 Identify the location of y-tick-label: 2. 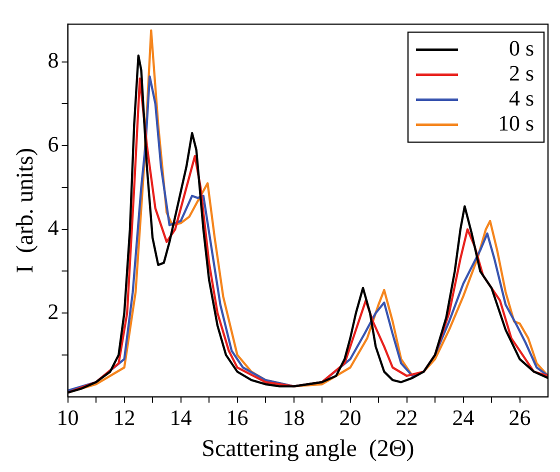
(53, 311).